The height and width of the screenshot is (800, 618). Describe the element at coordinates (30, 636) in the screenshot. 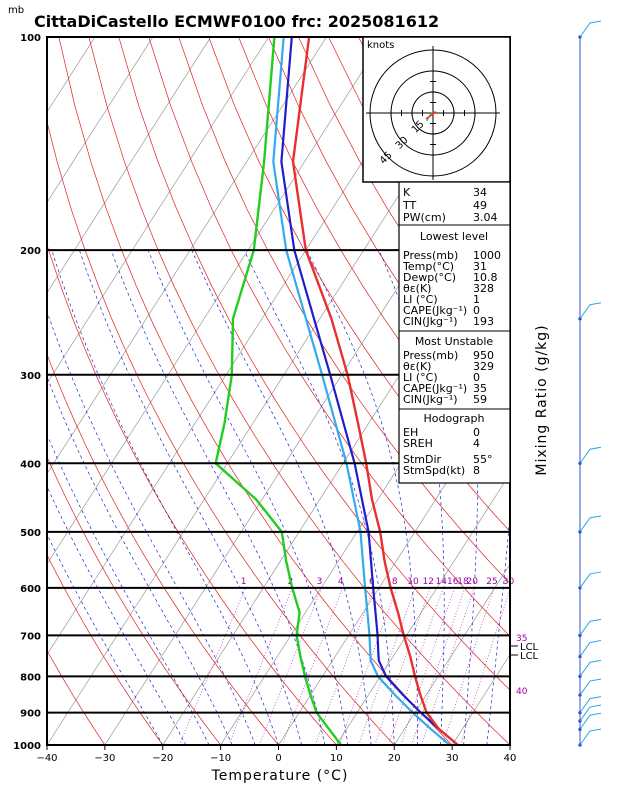

I see `pressure-tick-label: 700` at that location.